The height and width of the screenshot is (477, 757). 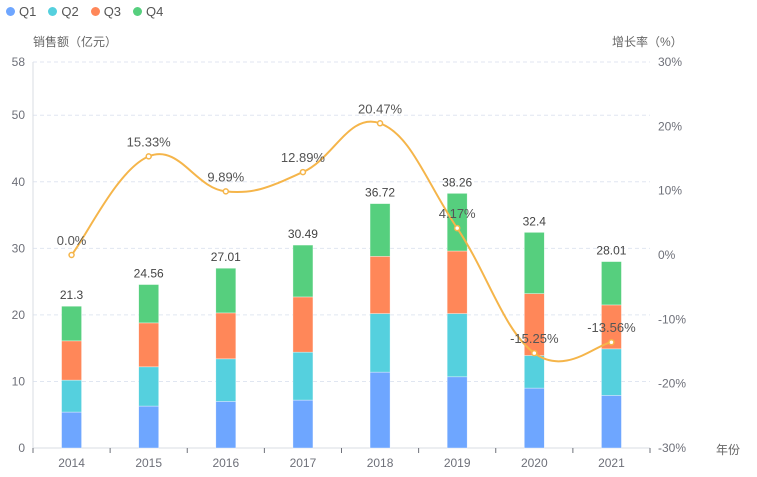 I want to click on growth-label: 0.0%, so click(x=72, y=240).